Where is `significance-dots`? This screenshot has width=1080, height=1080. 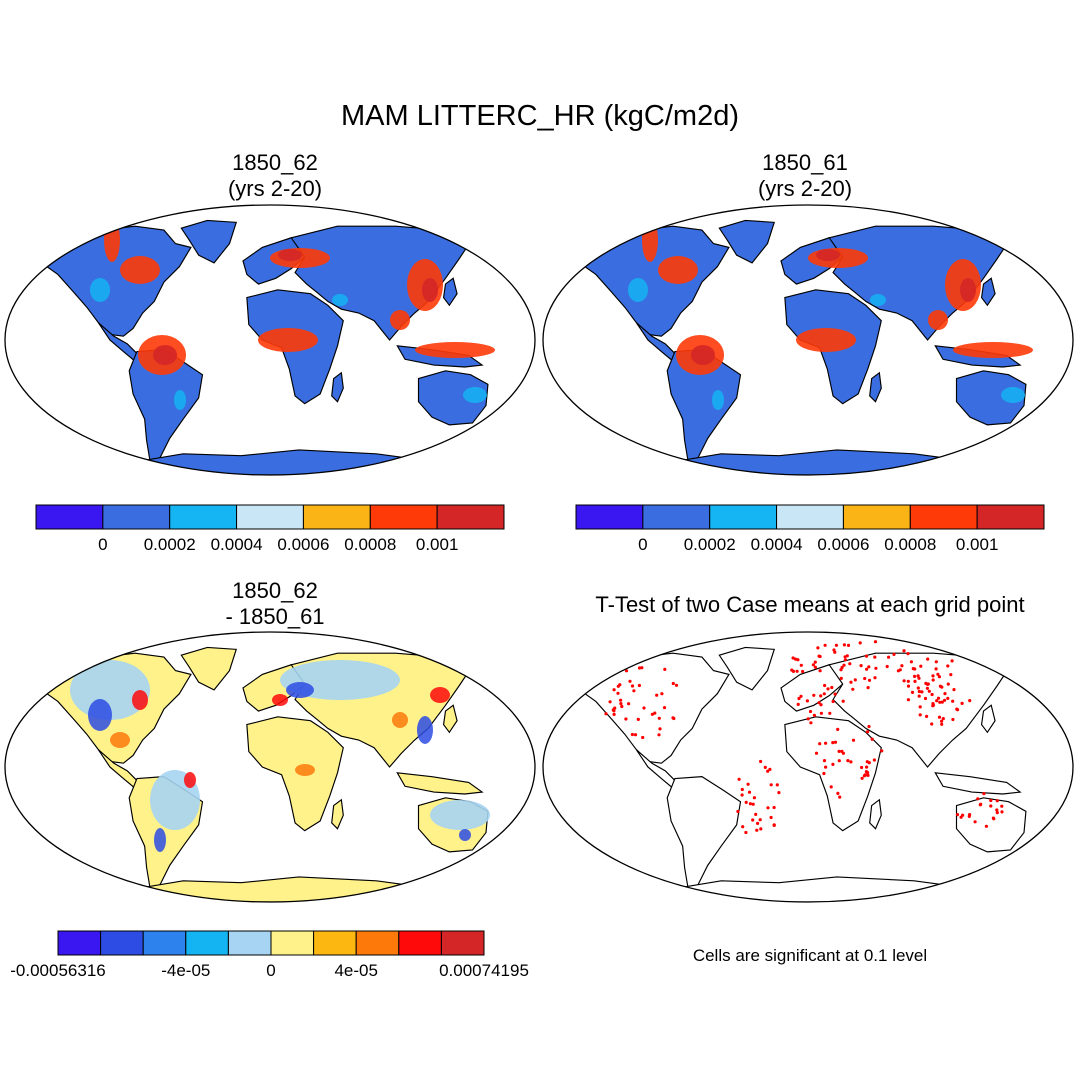 significance-dots is located at coordinates (804, 737).